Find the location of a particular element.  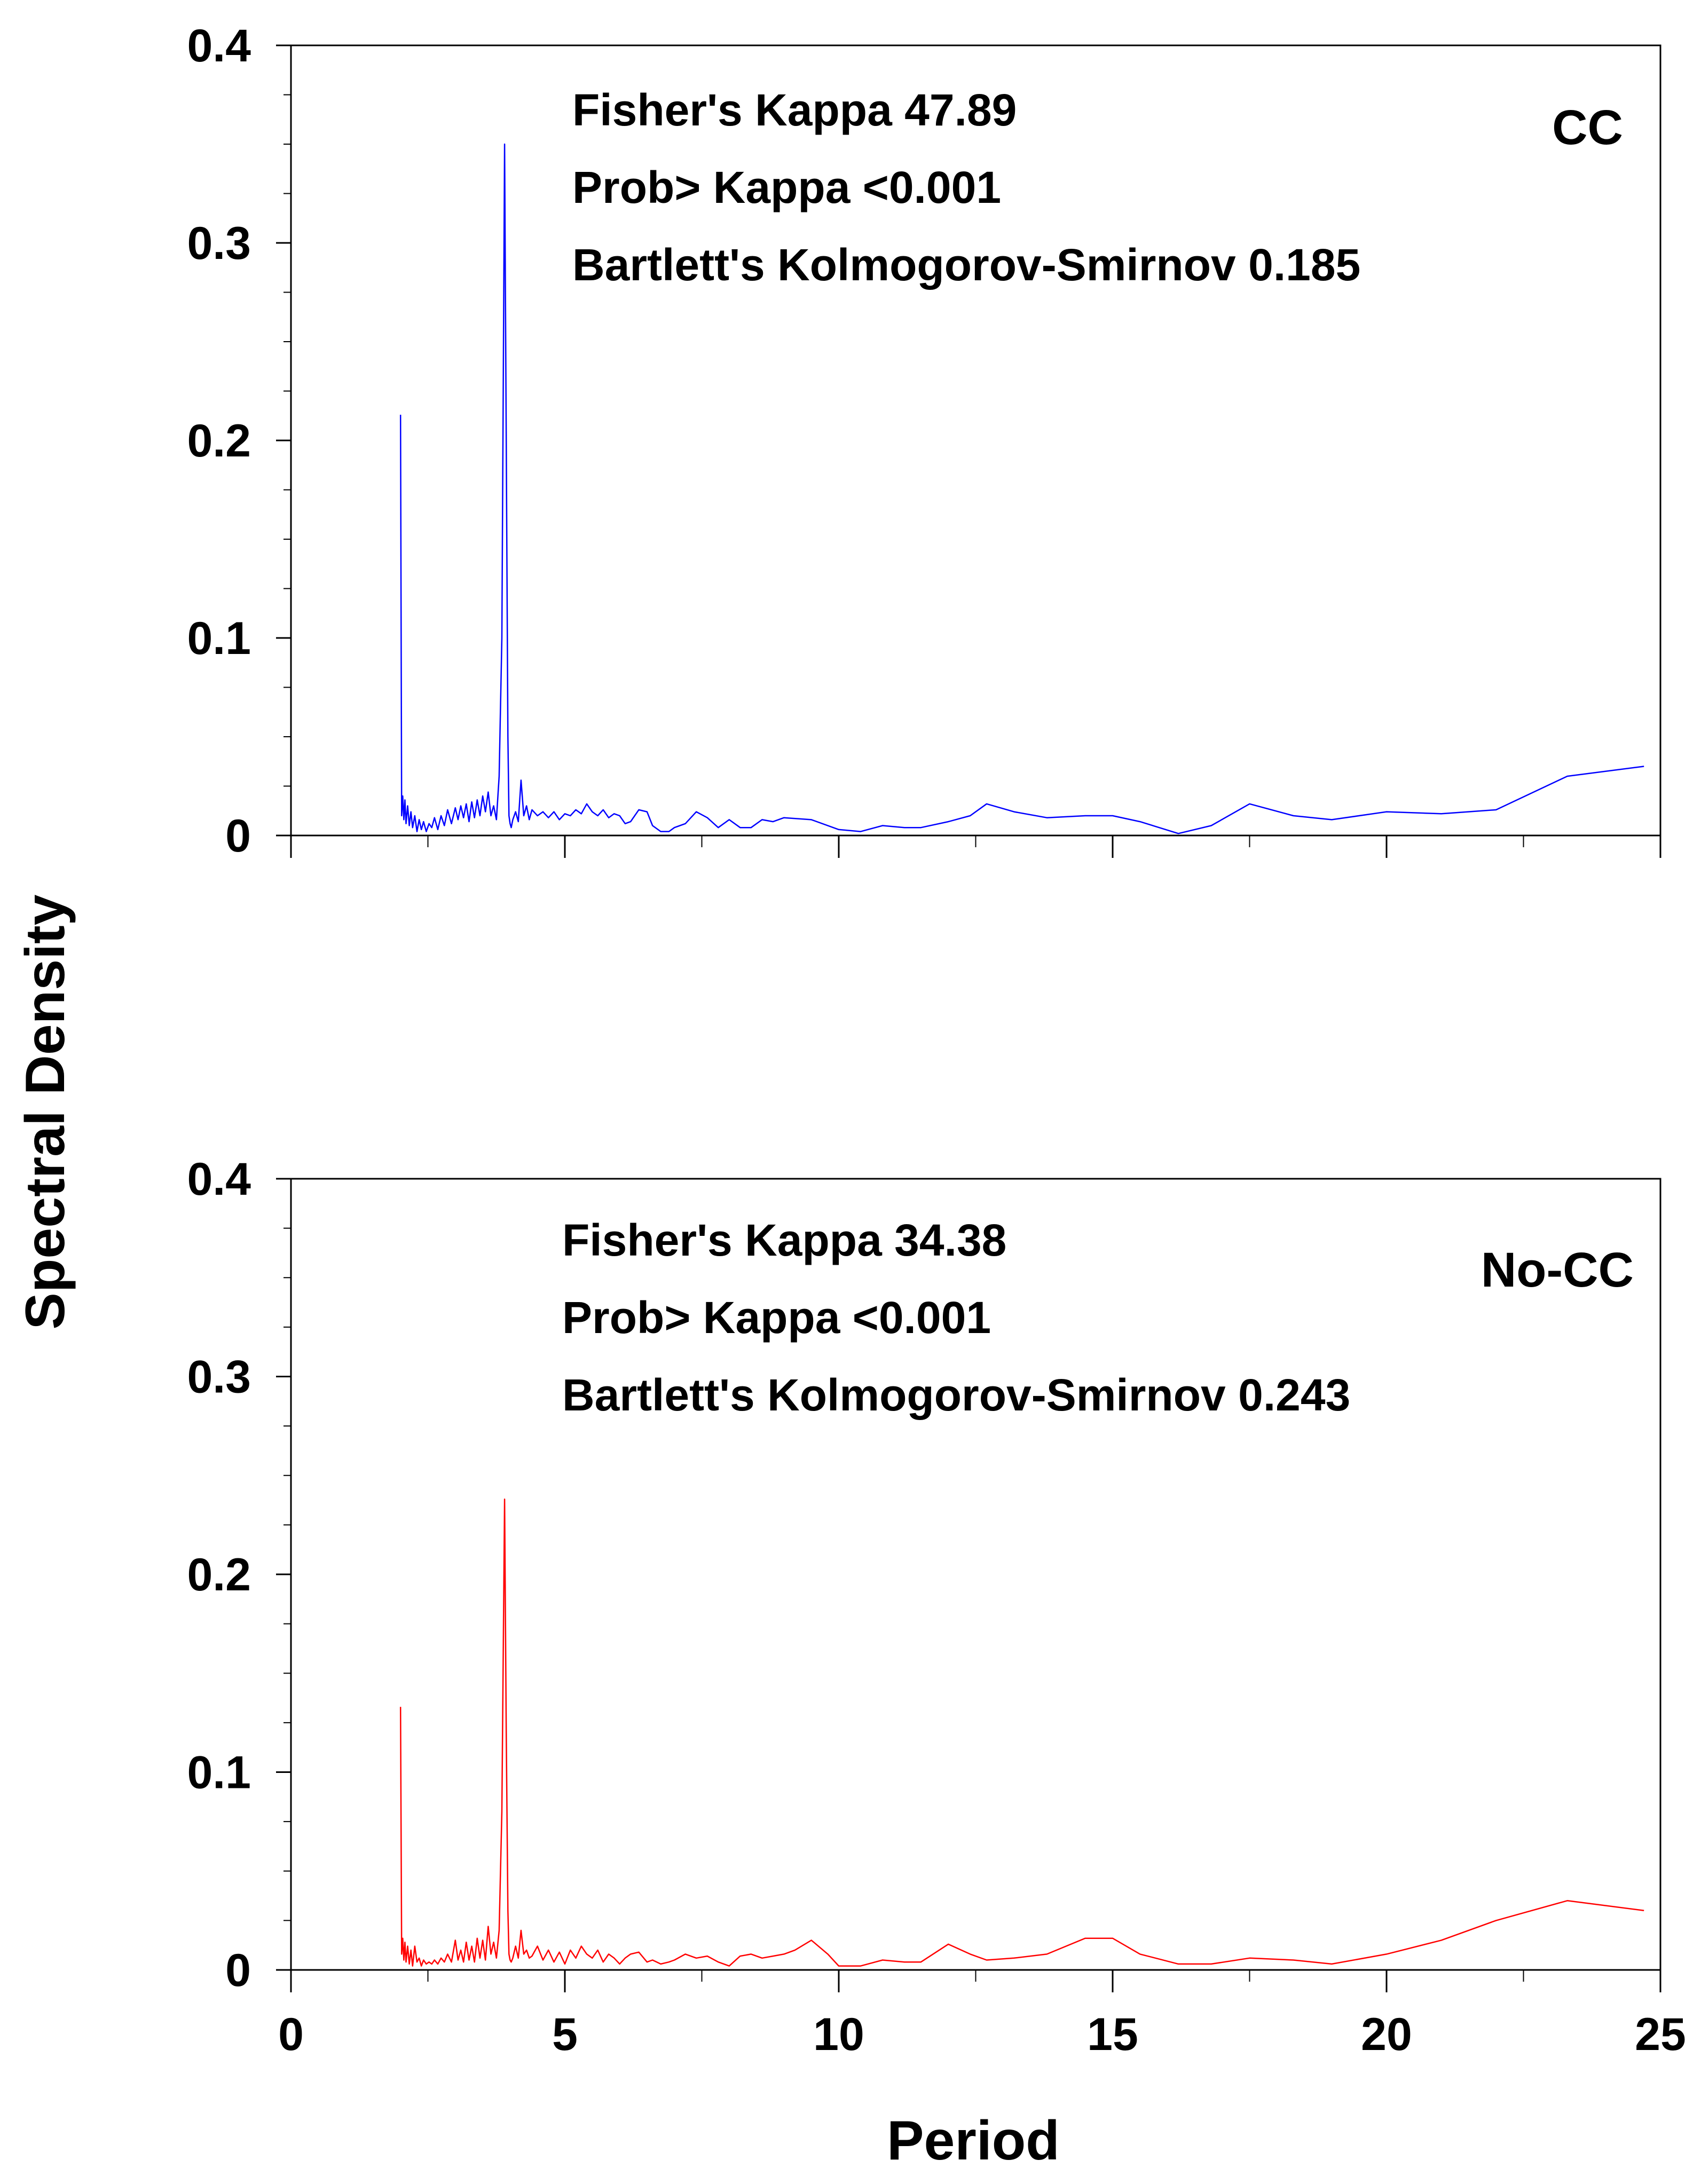

y-axis-title: Spectral Density is located at coordinates (45, 1111).